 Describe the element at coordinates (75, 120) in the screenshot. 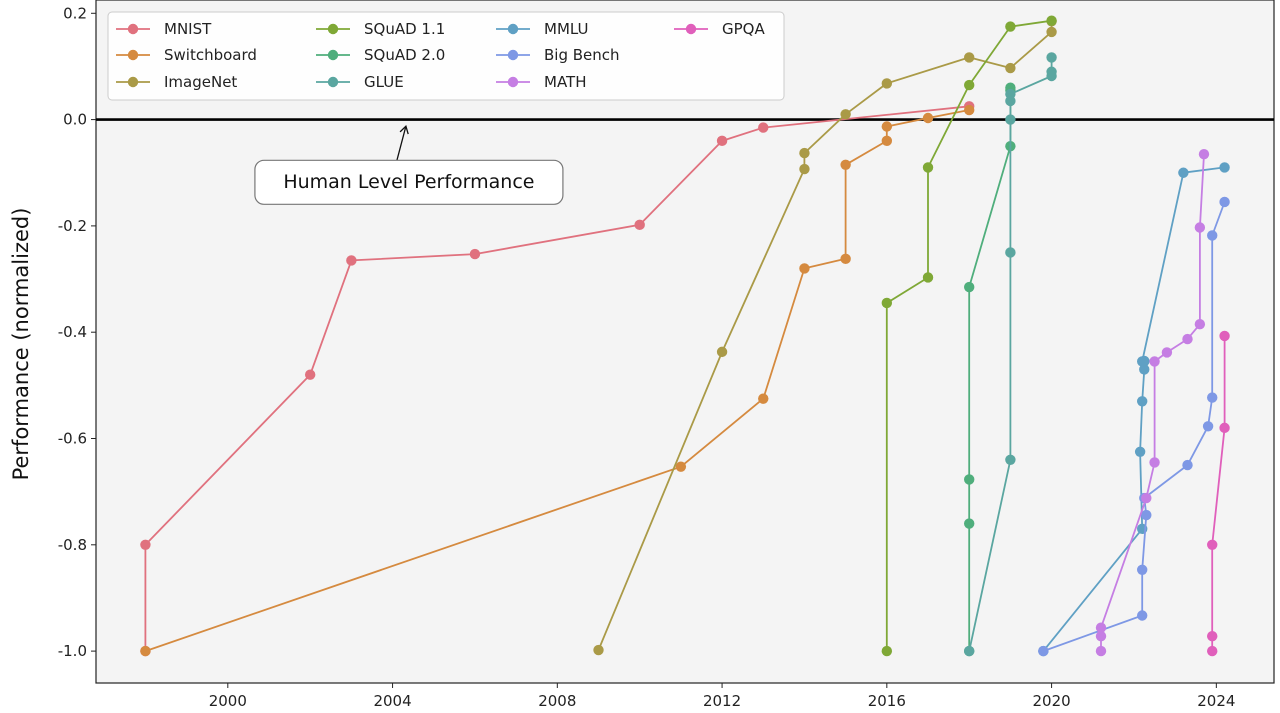

I see `y-tick-label: 0.0` at that location.